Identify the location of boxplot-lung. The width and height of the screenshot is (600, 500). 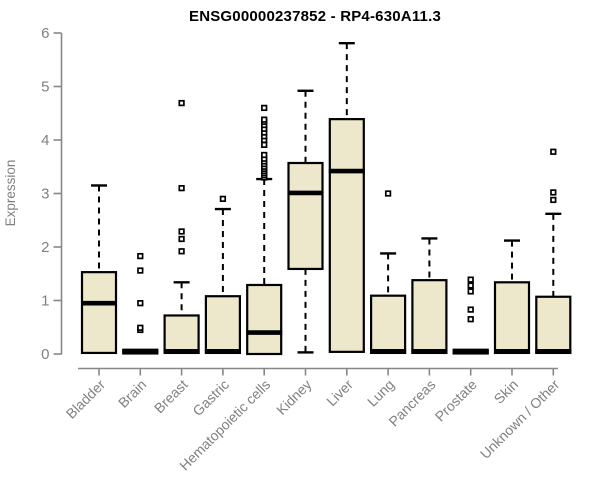
(388, 272).